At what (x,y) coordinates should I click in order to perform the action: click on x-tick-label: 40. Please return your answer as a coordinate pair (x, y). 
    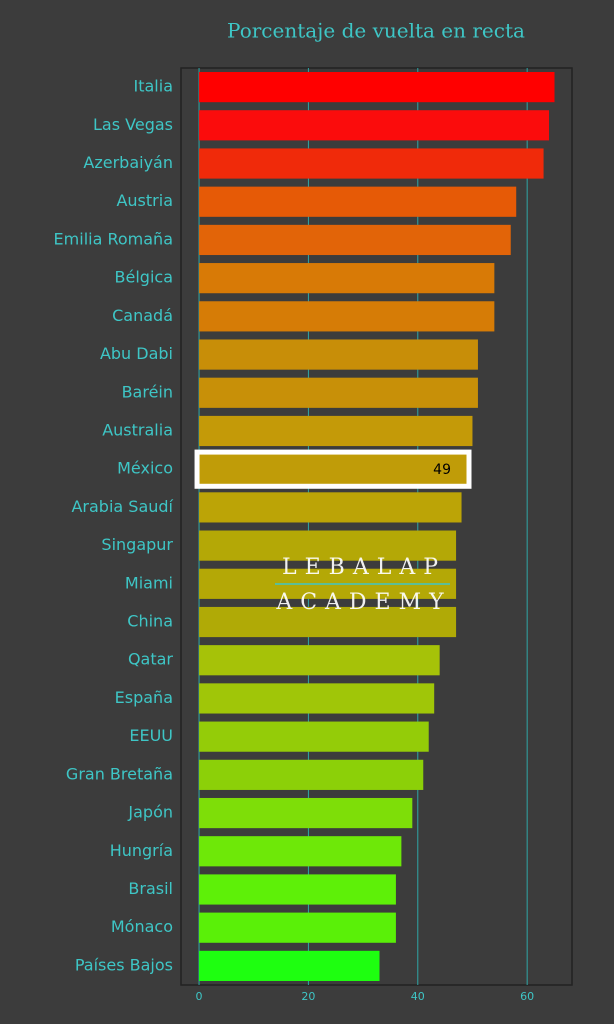
    Looking at the image, I should click on (418, 996).